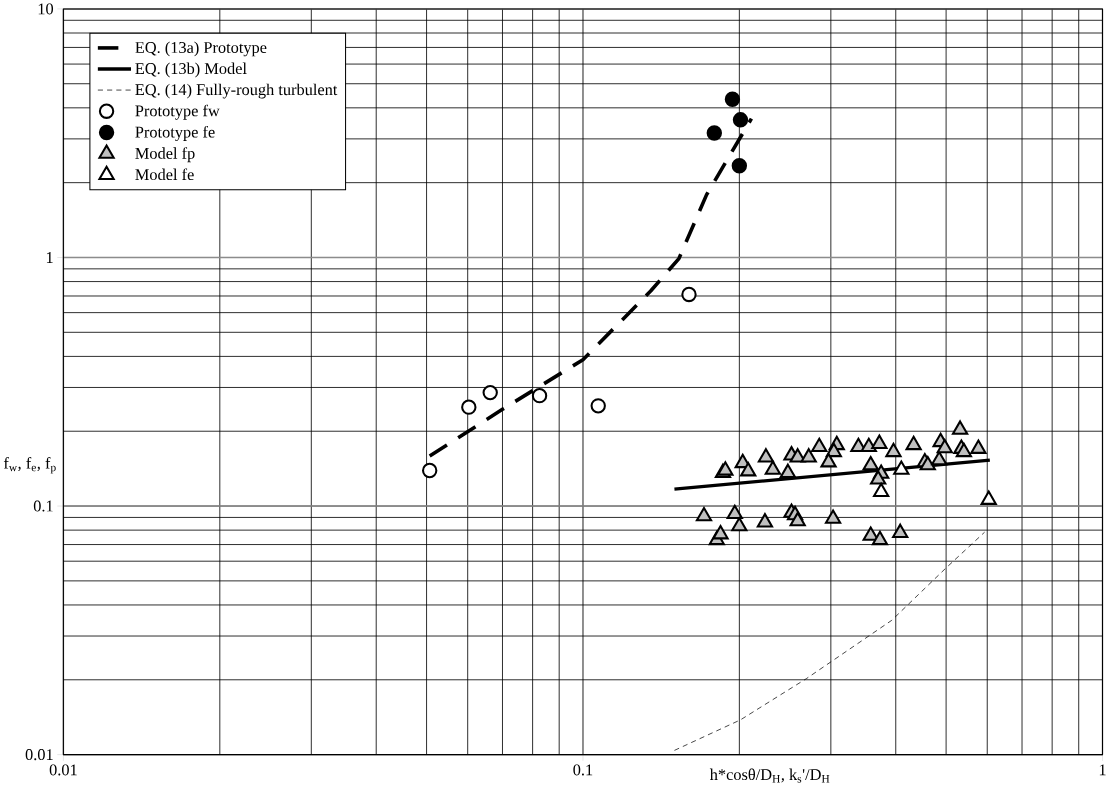  What do you see at coordinates (177, 112) in the screenshot?
I see `legend-label: Prototype fw` at bounding box center [177, 112].